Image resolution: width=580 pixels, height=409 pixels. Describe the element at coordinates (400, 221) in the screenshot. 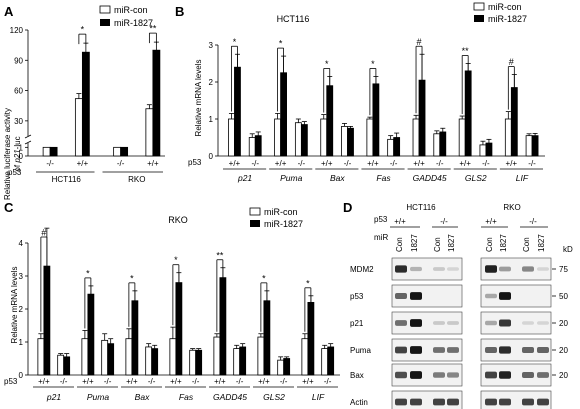

I see `panel-d-status-hct-pp: +/+` at that location.